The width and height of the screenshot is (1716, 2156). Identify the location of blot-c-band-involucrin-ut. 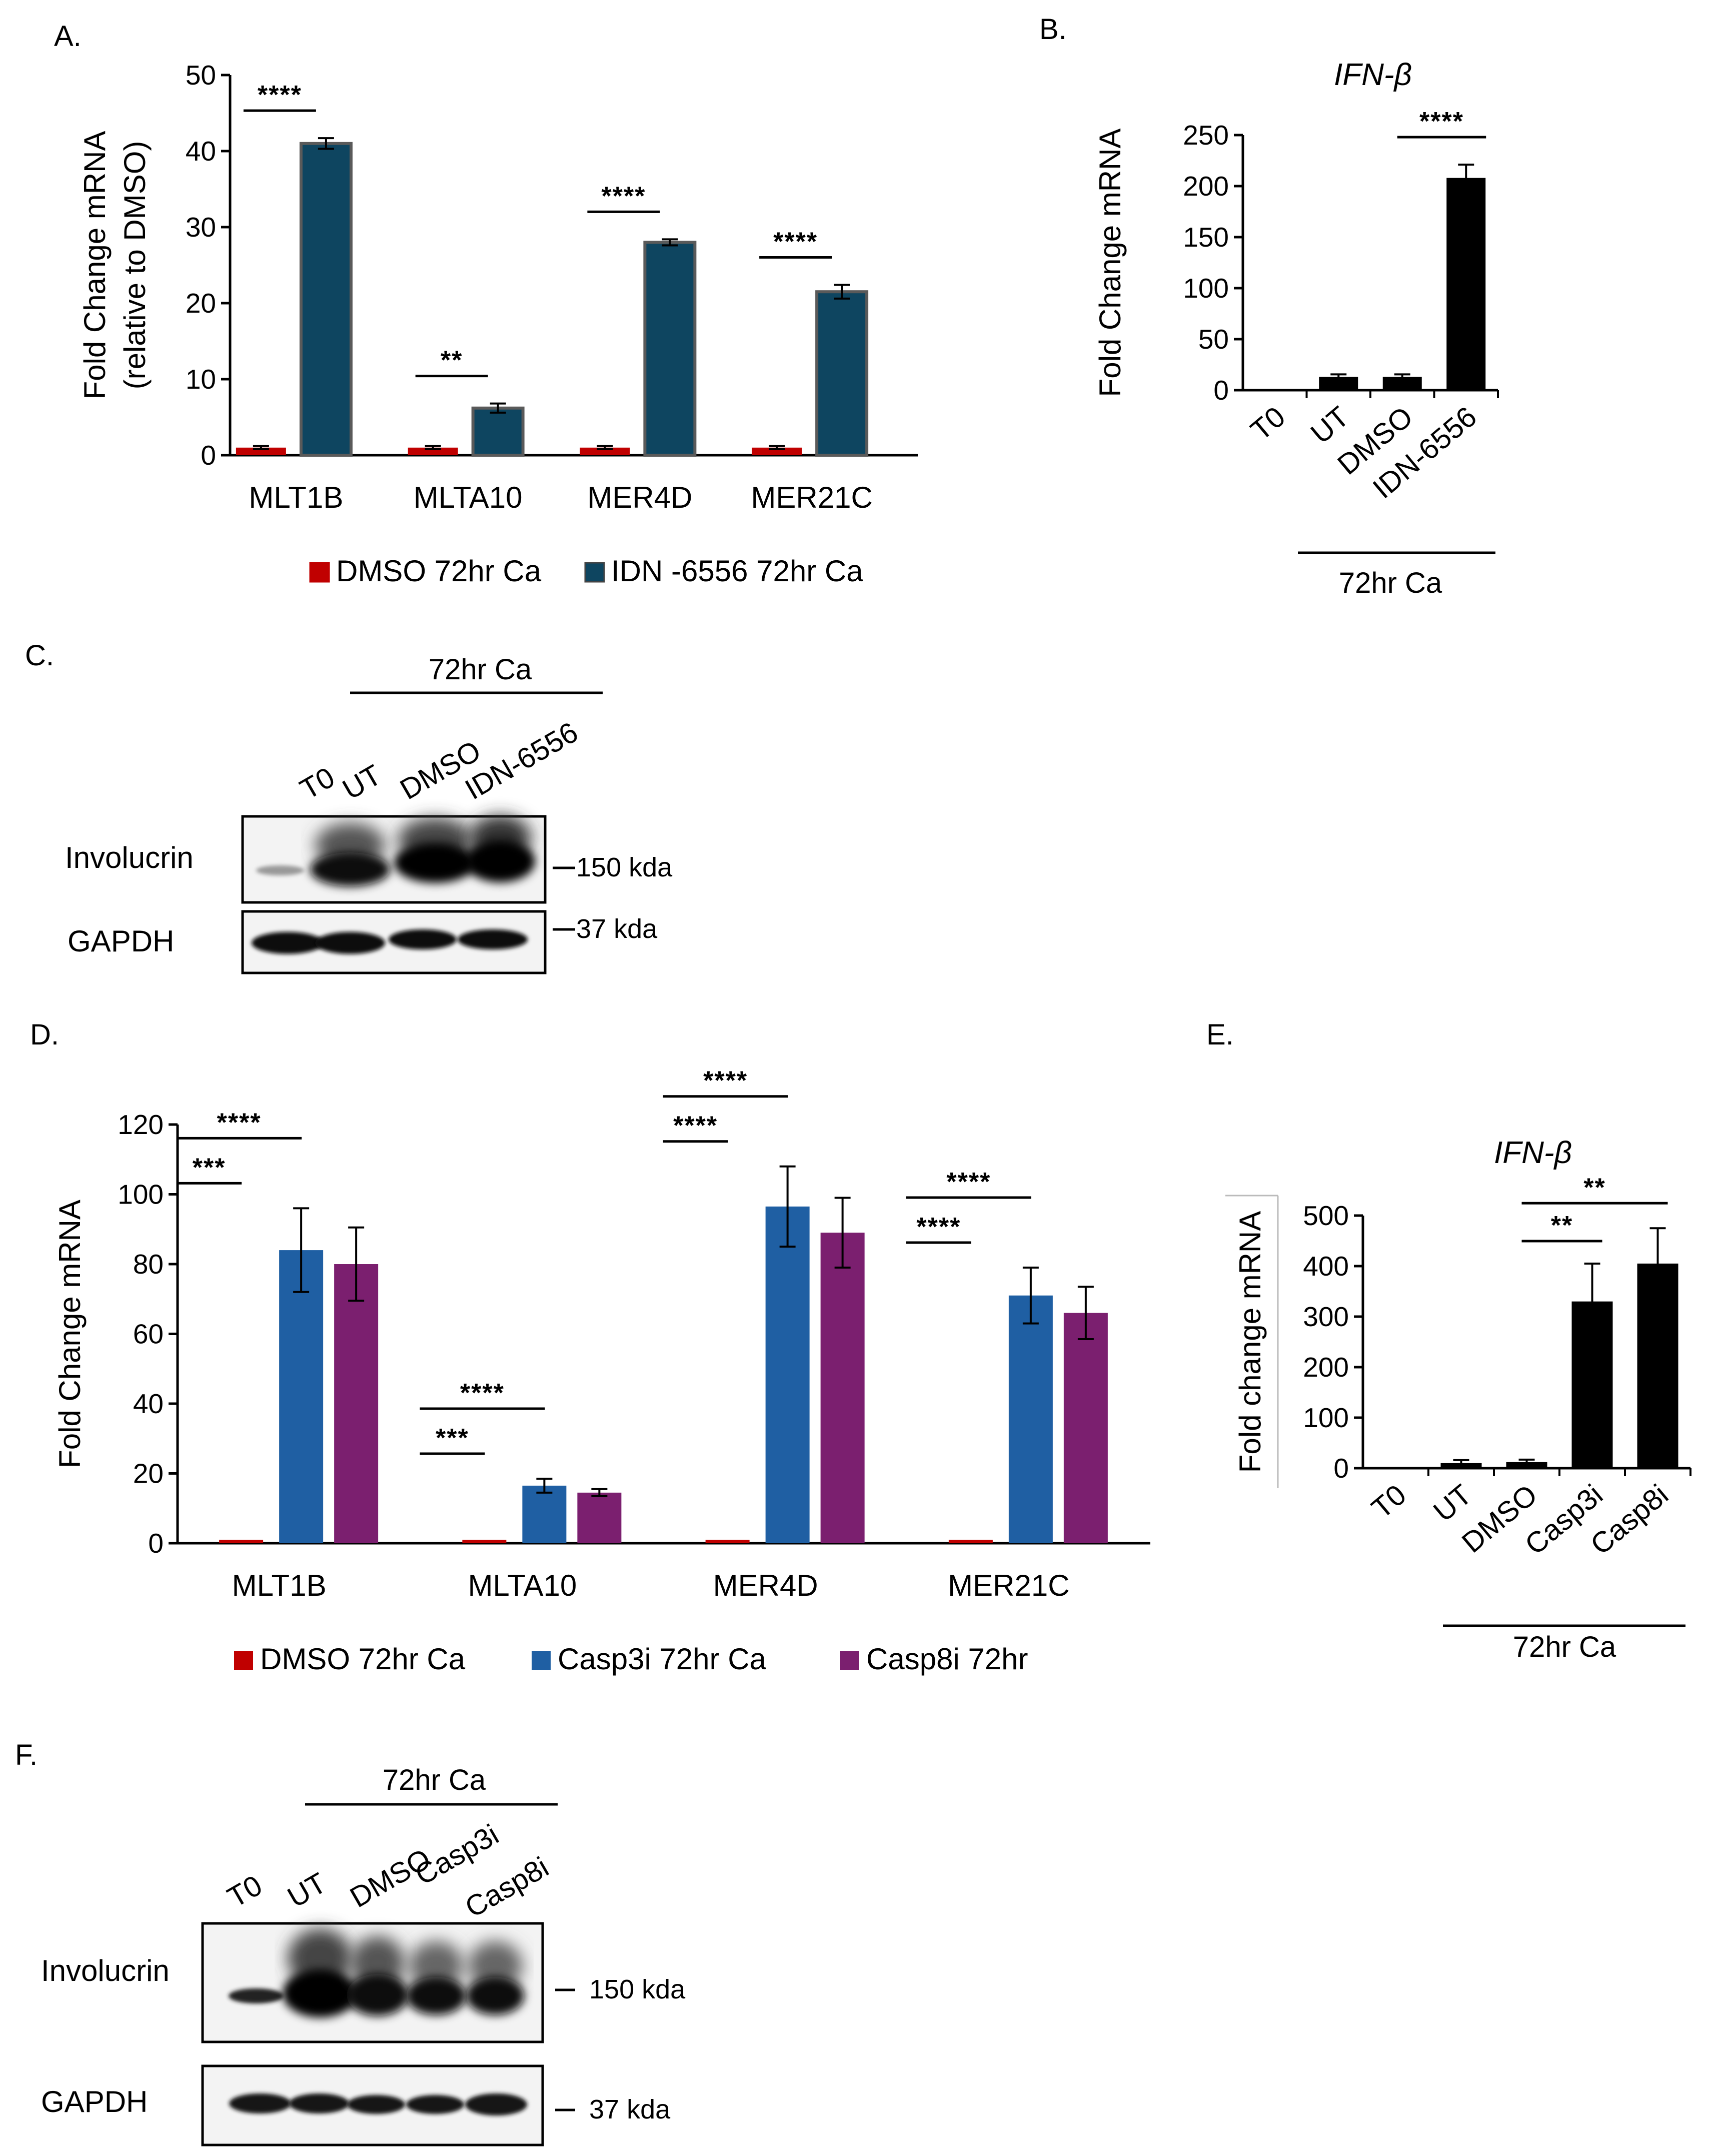
(350, 869).